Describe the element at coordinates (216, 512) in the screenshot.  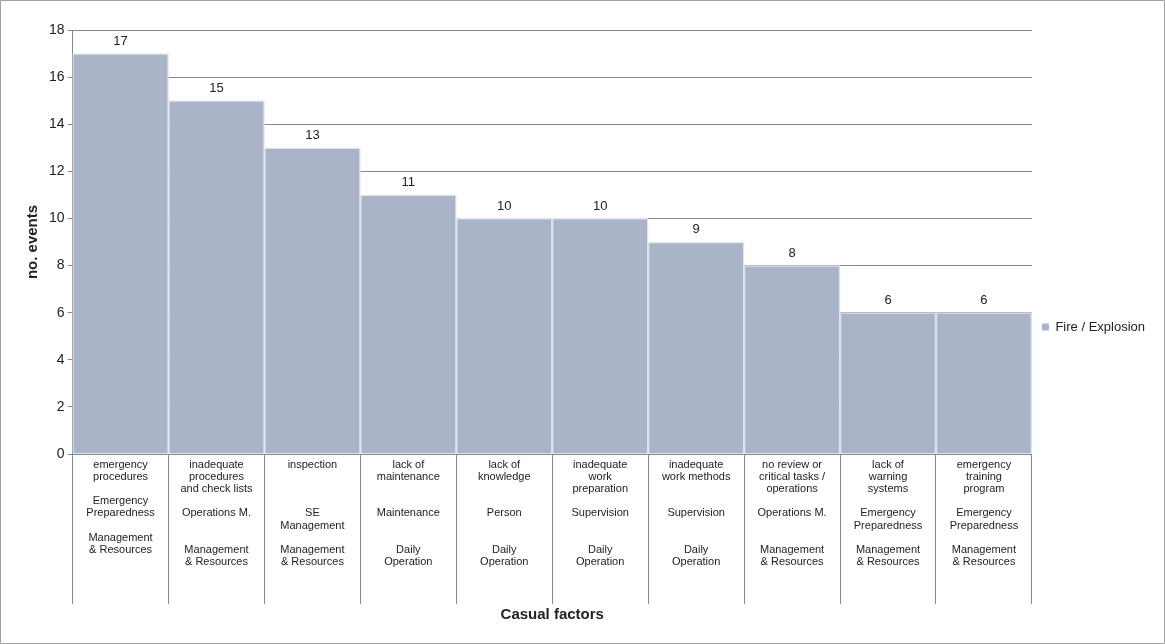
I see `category-label: inadequate procedures and check lists Operations M. Management & Resources` at that location.